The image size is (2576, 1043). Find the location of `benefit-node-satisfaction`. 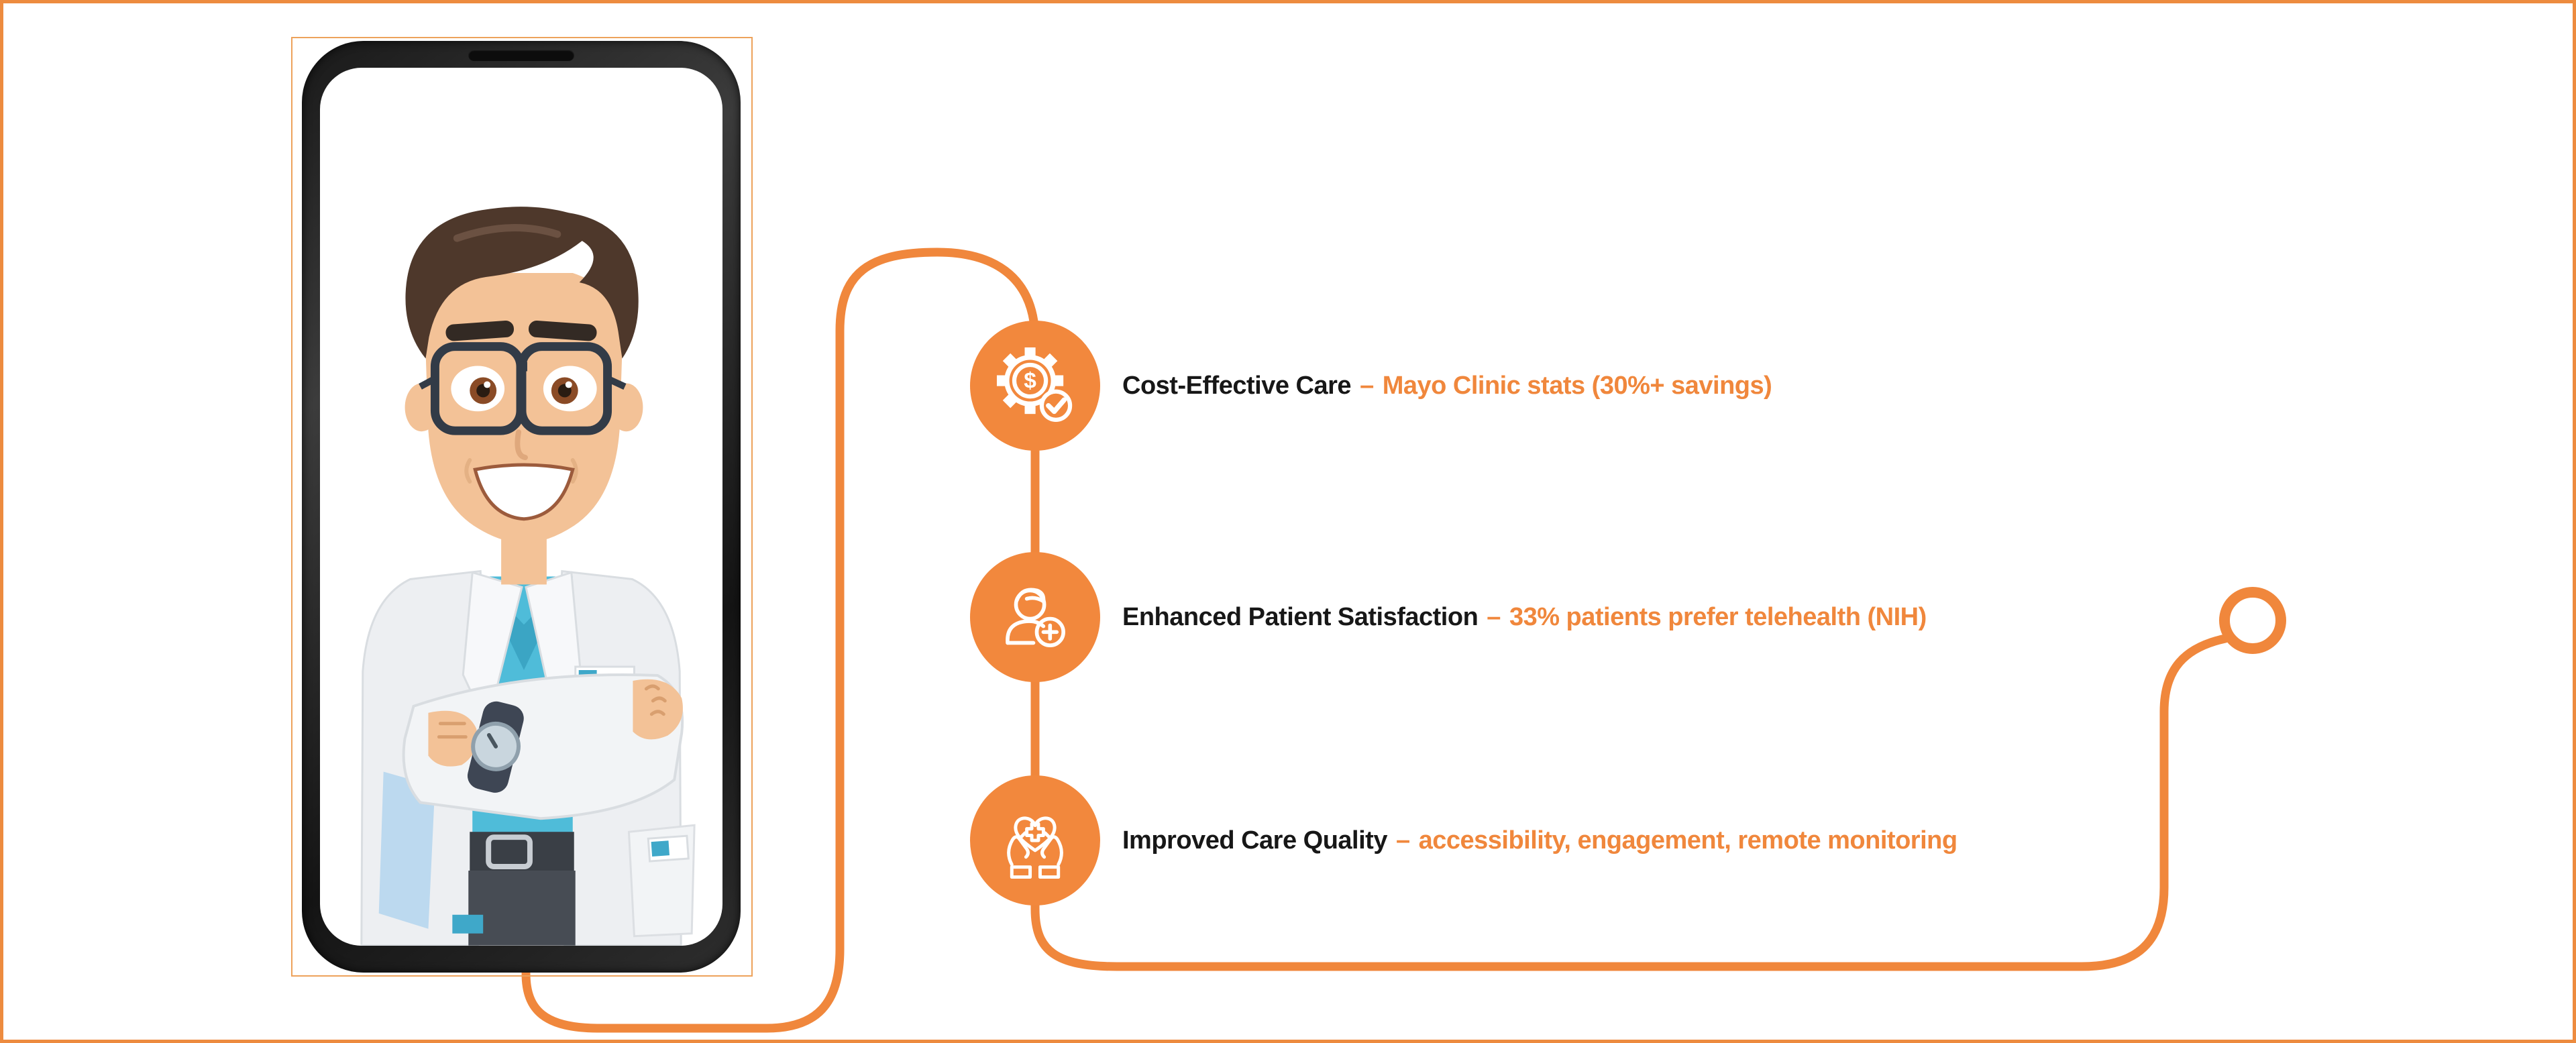

benefit-node-satisfaction is located at coordinates (1035, 617).